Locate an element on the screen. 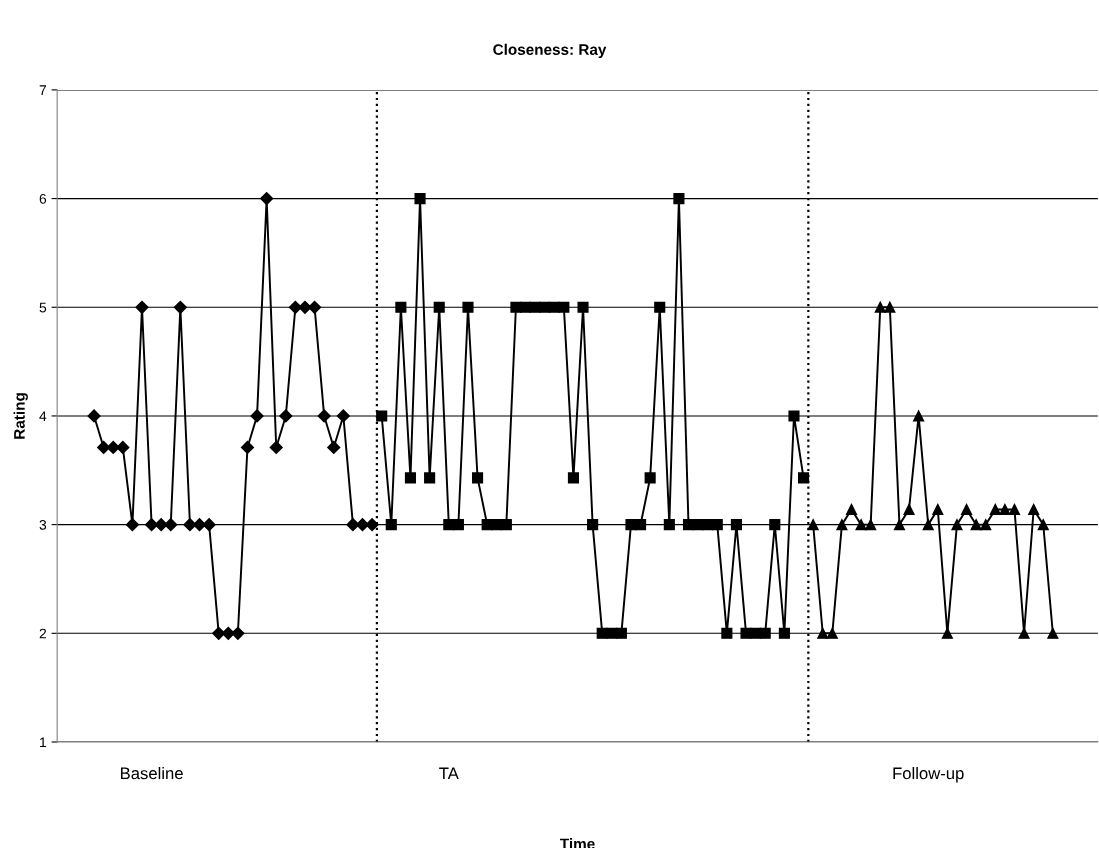 The width and height of the screenshot is (1099, 848). y-tick-label: 5 is located at coordinates (43, 307).